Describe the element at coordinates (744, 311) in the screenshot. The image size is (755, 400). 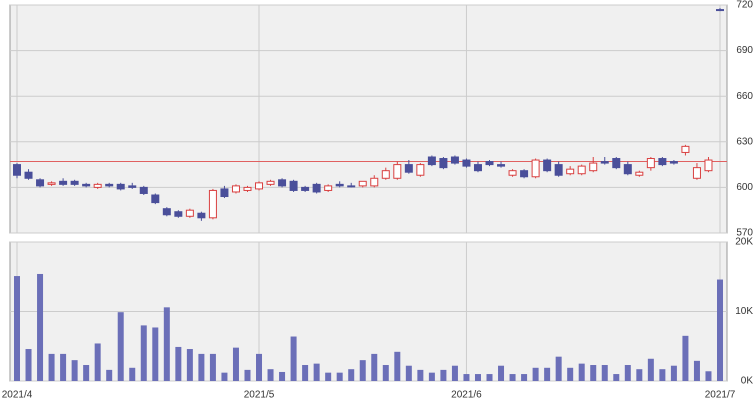
I see `y-tick-label: 10K` at that location.